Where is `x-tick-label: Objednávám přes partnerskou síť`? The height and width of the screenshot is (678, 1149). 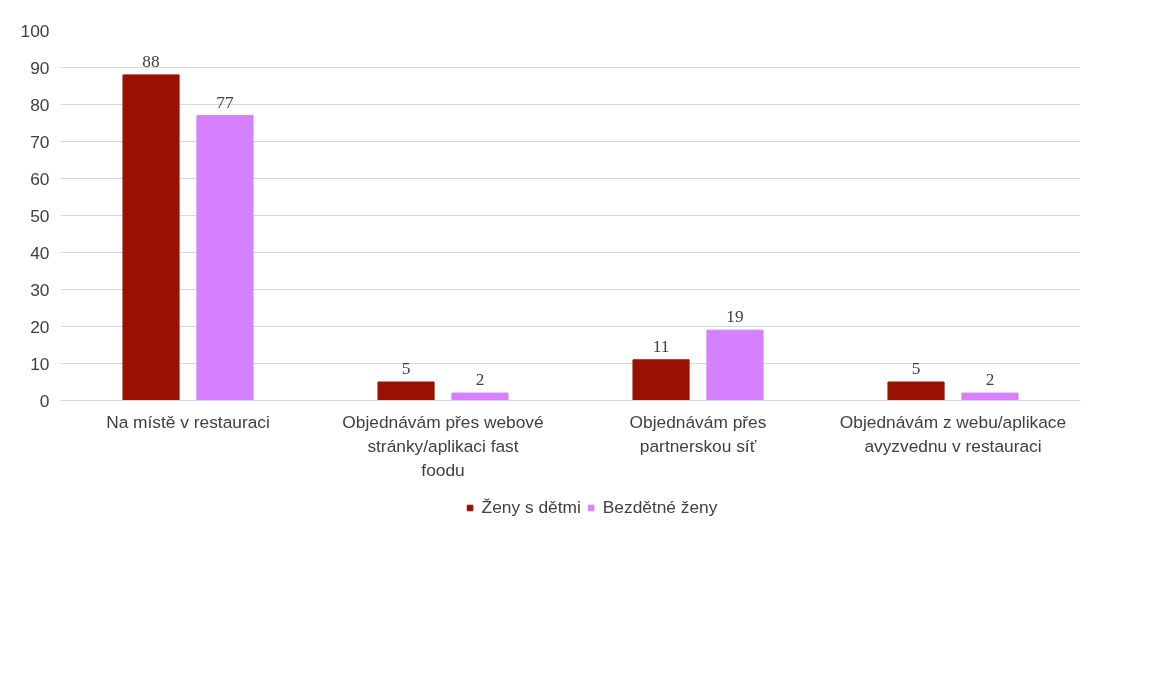
x-tick-label: Objednávám přes partnerskou síť is located at coordinates (698, 433).